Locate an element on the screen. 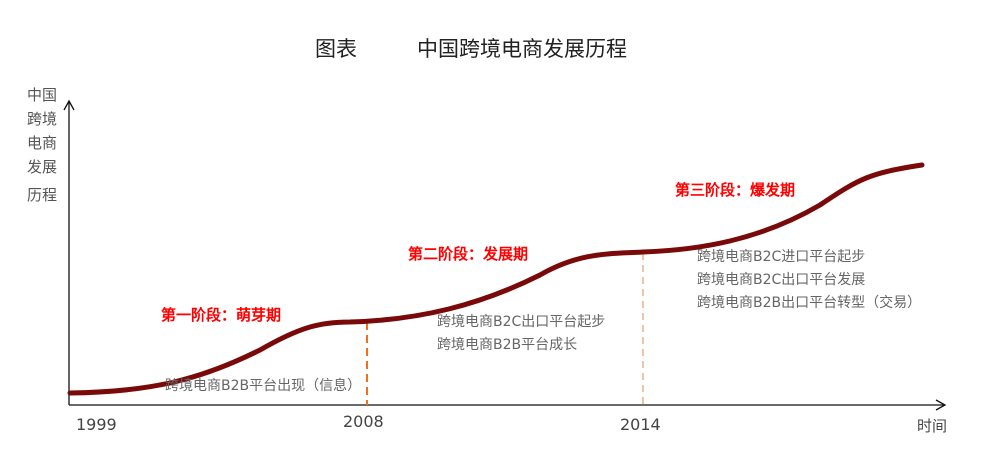 The height and width of the screenshot is (456, 989). stage-3-label: 第三阶段：爆发期 is located at coordinates (735, 190).